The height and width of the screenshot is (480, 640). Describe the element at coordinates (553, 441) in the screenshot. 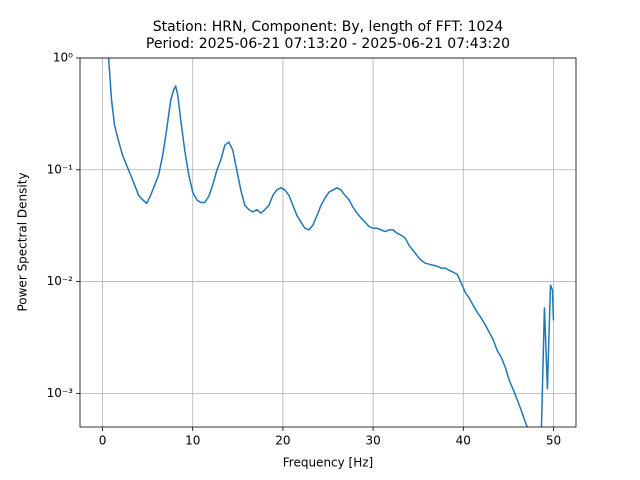

I see `x-tick-label: 50` at that location.